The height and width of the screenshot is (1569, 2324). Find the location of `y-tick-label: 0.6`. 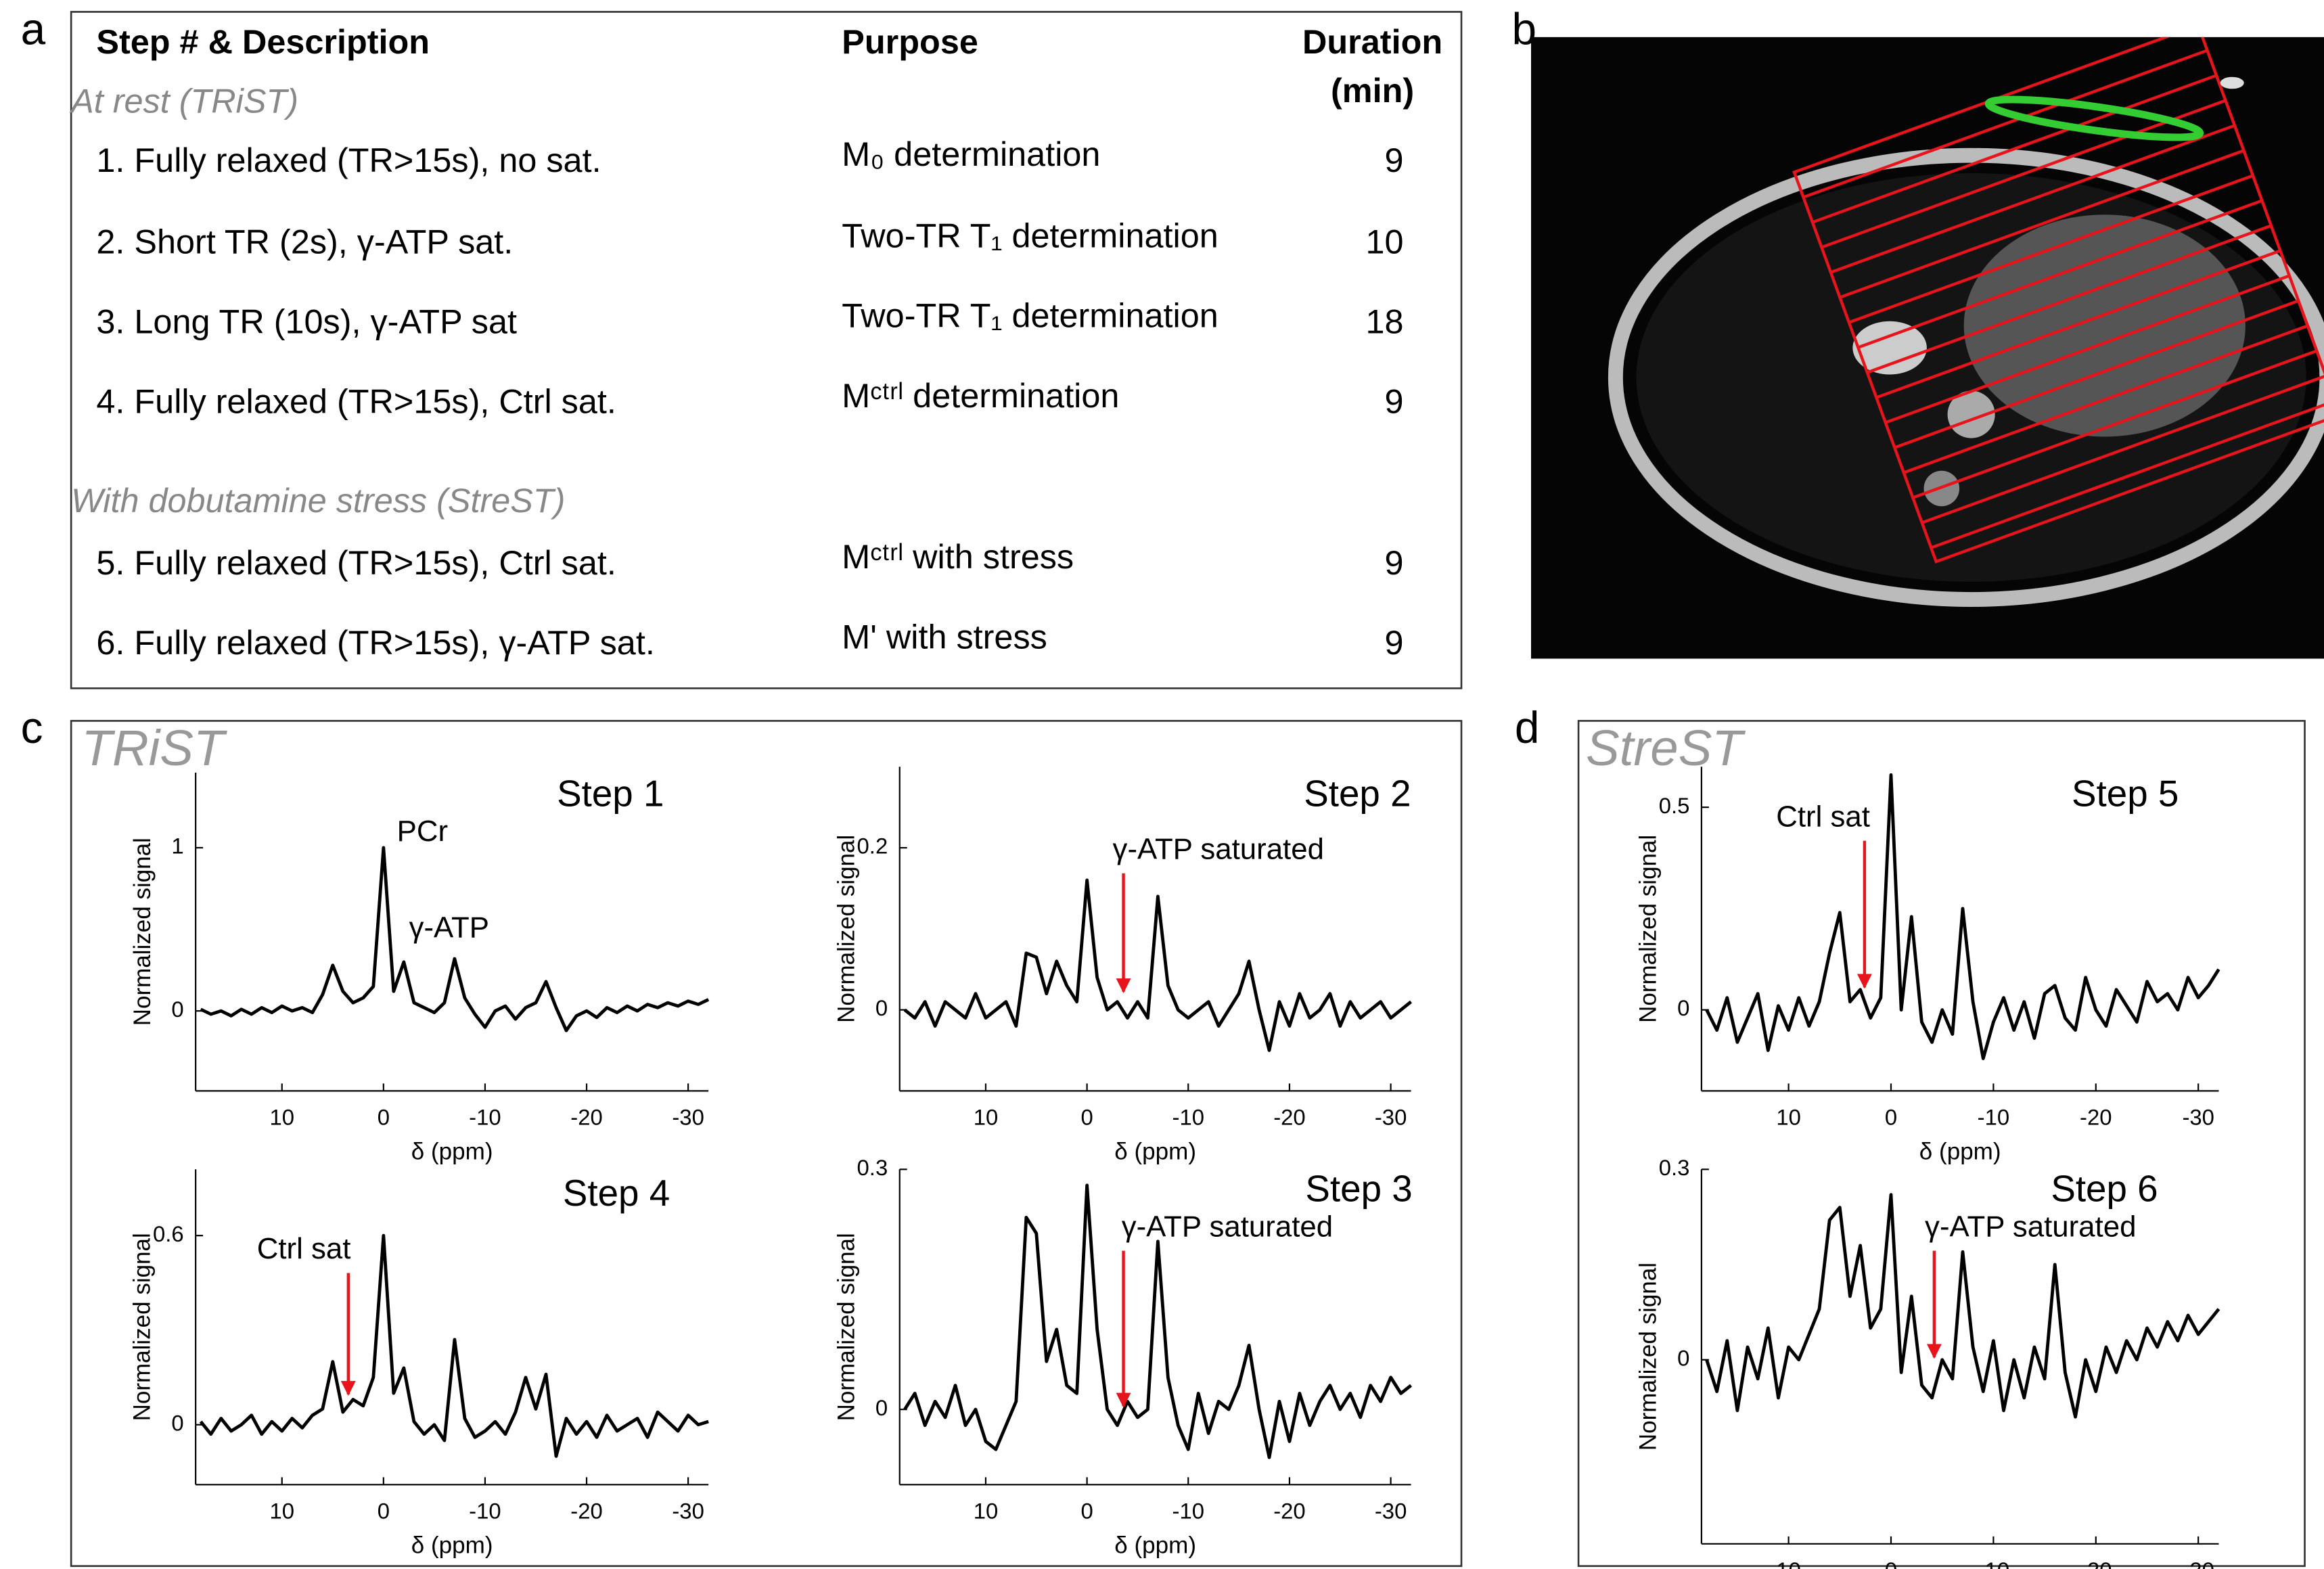

y-tick-label: 0.6 is located at coordinates (168, 1233).